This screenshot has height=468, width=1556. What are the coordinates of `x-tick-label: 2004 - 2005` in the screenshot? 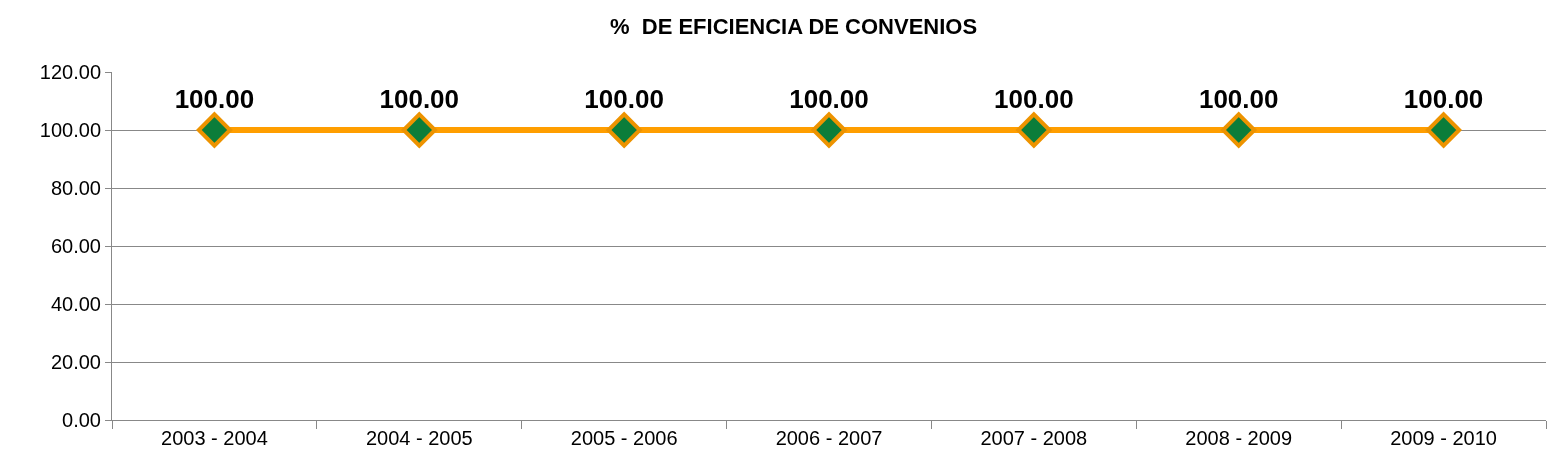 It's located at (419, 438).